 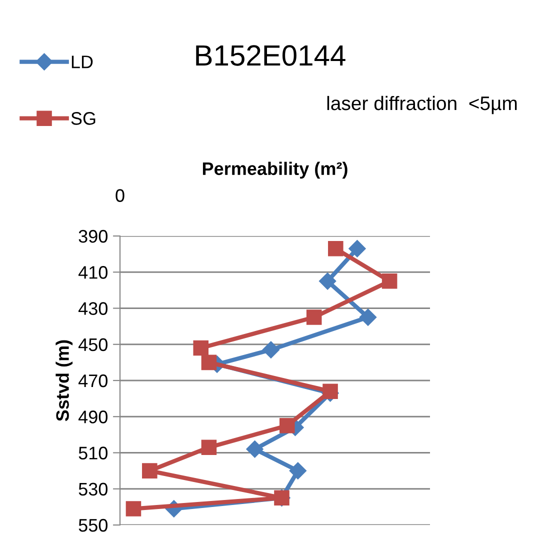 I want to click on chart-title: B152E0144, so click(x=271, y=55).